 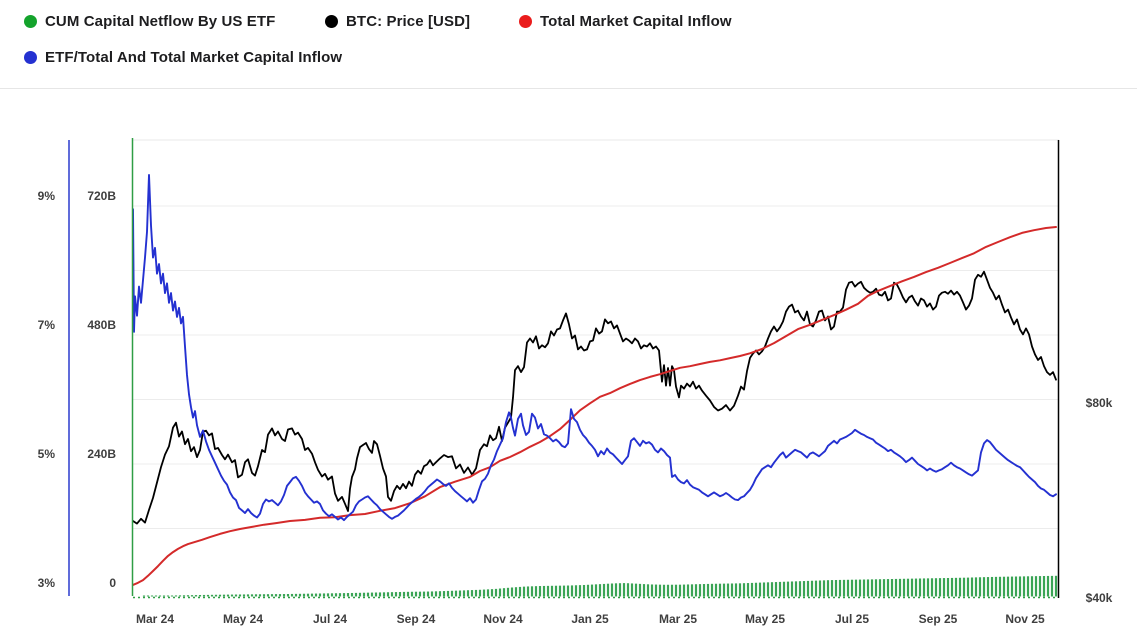 What do you see at coordinates (101, 196) in the screenshot?
I see `y-tick-billions: 720B` at bounding box center [101, 196].